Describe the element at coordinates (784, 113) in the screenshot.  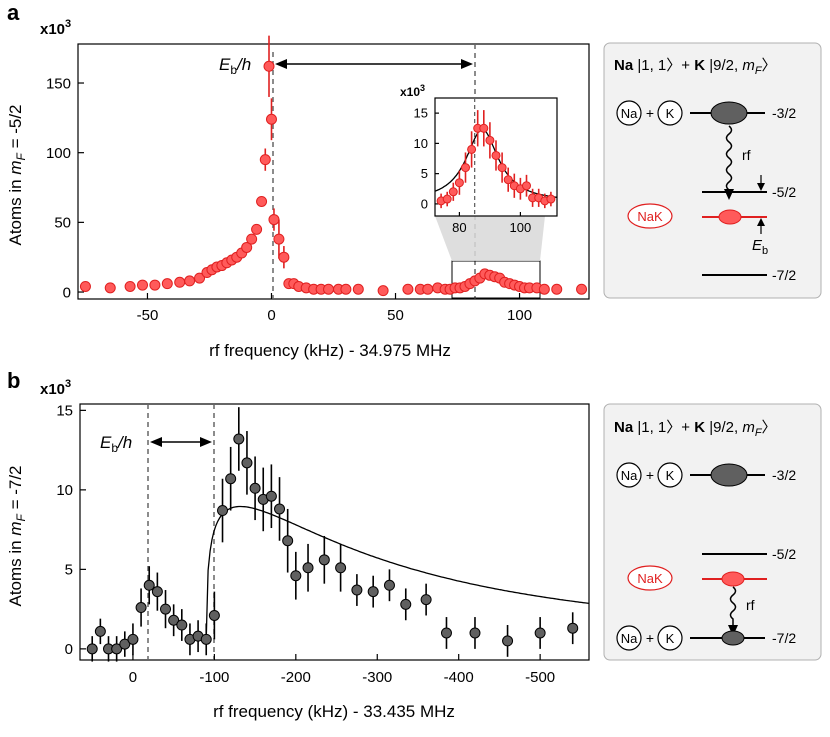
I see `diagram-a-level-top-label: -3/2` at that location.